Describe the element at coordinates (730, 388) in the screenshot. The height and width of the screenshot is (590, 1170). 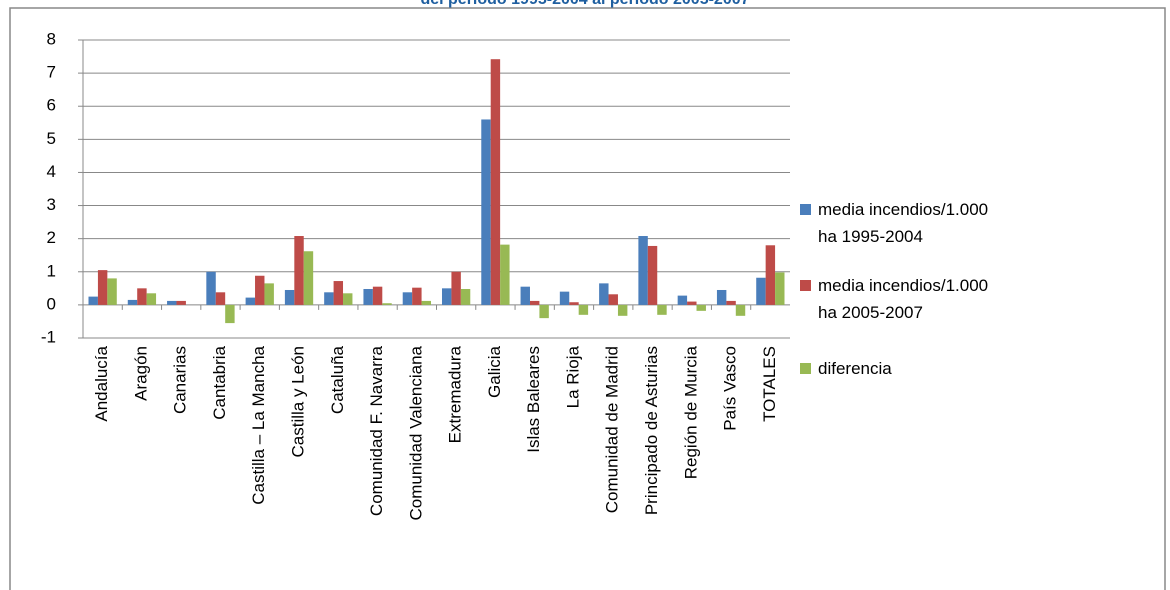
I see `x-tick-label: País Vasco` at that location.